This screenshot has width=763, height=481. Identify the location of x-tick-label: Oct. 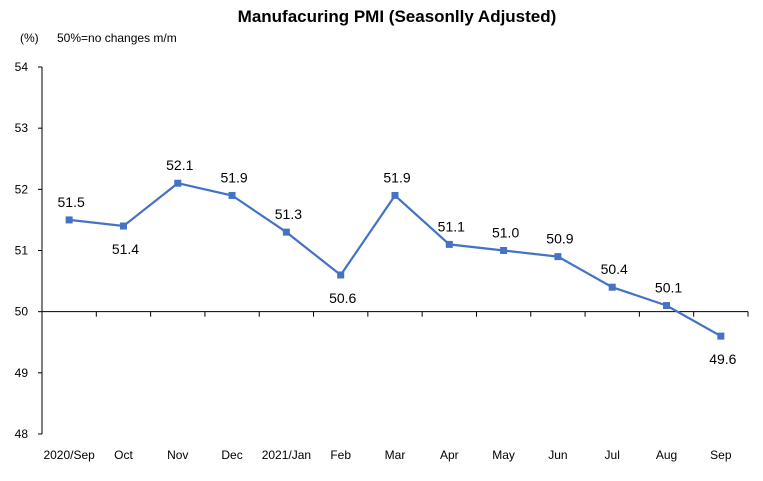
(123, 455).